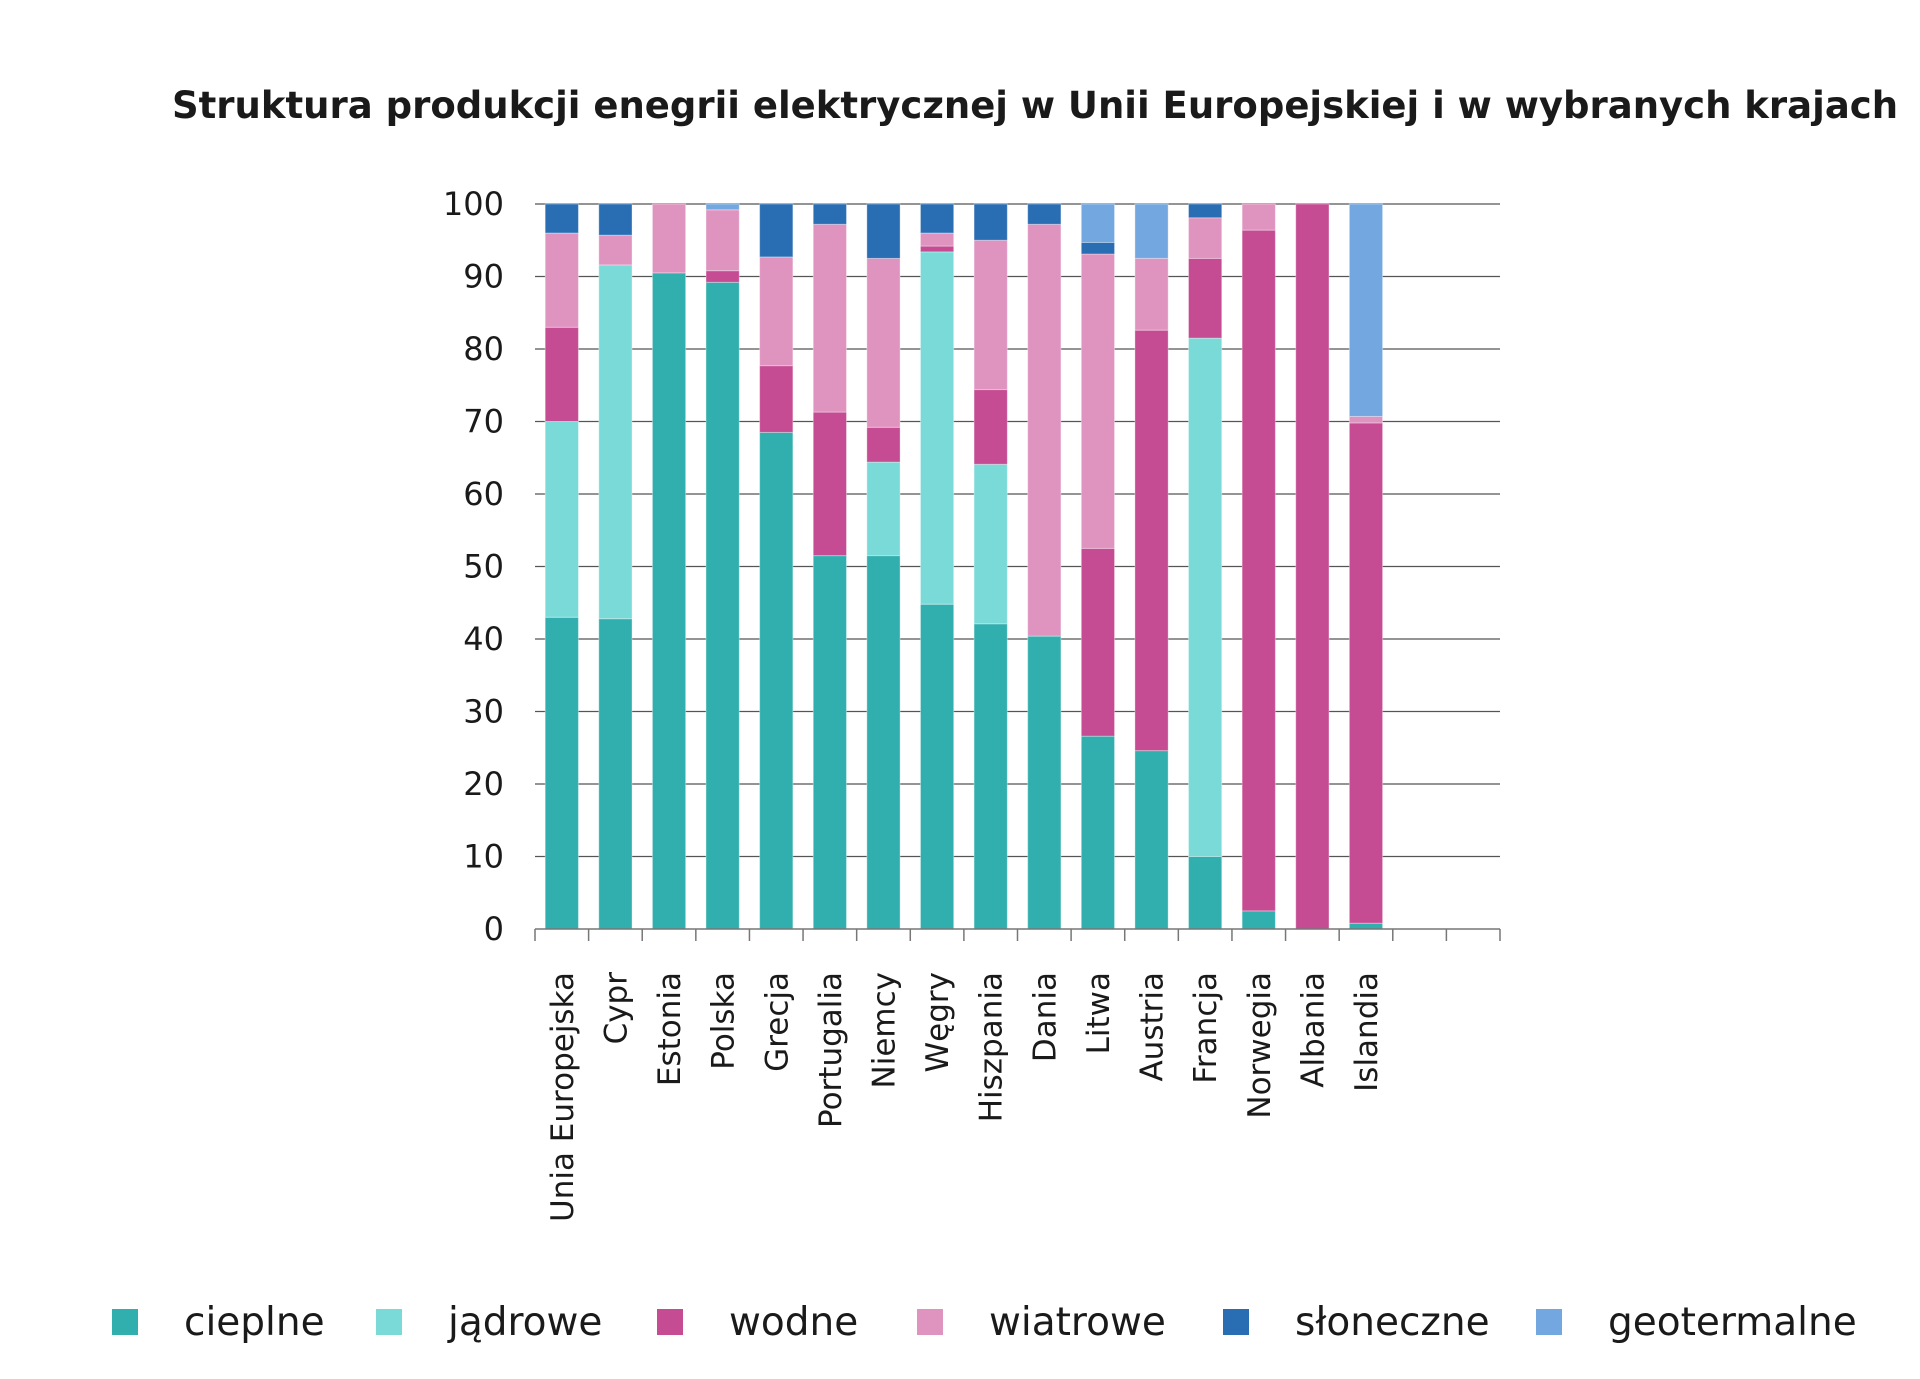 This screenshot has height=1379, width=1920. Describe the element at coordinates (254, 1322) in the screenshot. I see `legend-label: cieplne` at that location.